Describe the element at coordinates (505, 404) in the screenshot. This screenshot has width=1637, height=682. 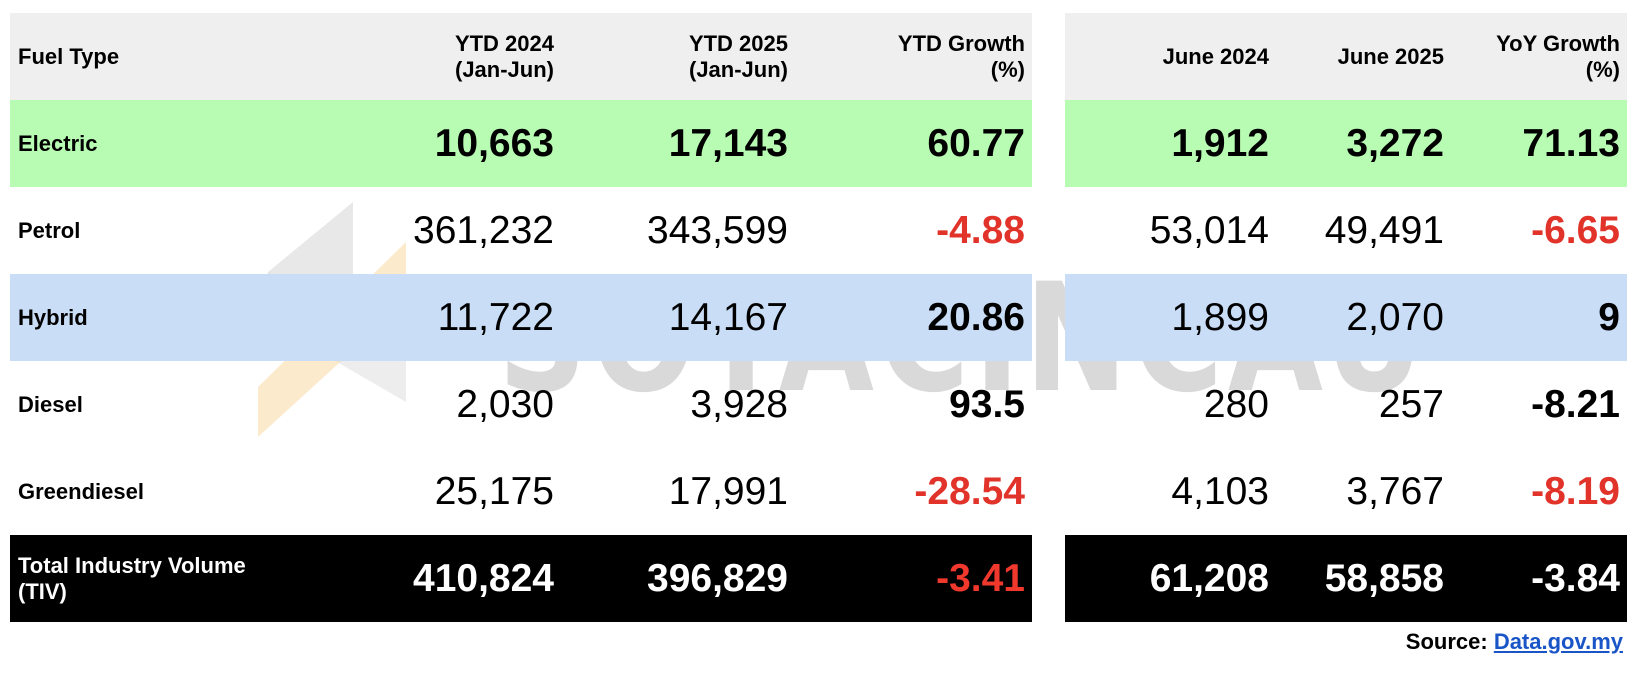
I see `ytd-2024-value: 2,030` at that location.